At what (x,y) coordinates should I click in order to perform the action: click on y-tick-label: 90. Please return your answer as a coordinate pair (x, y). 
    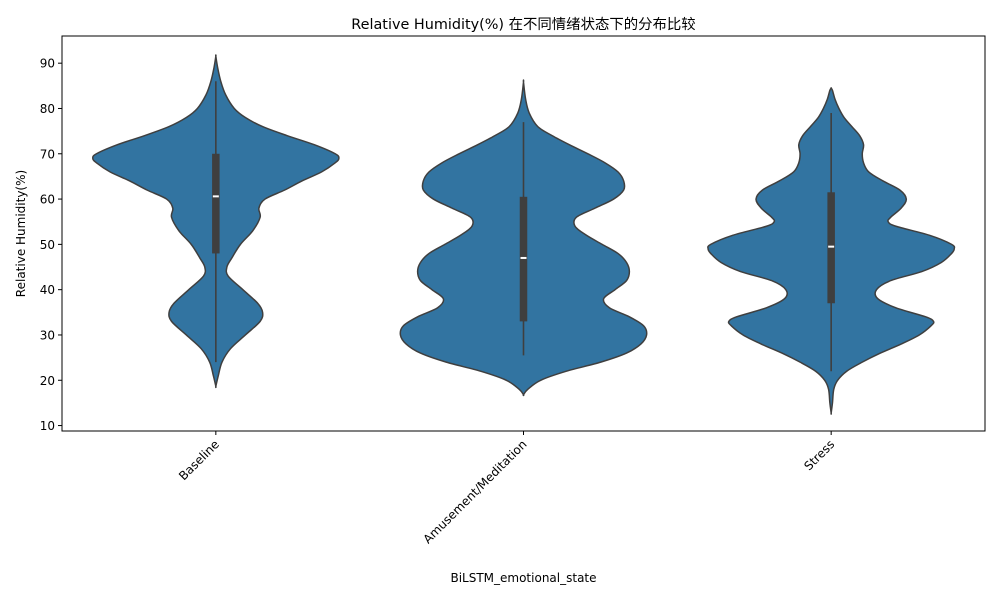
    Looking at the image, I should click on (47, 64).